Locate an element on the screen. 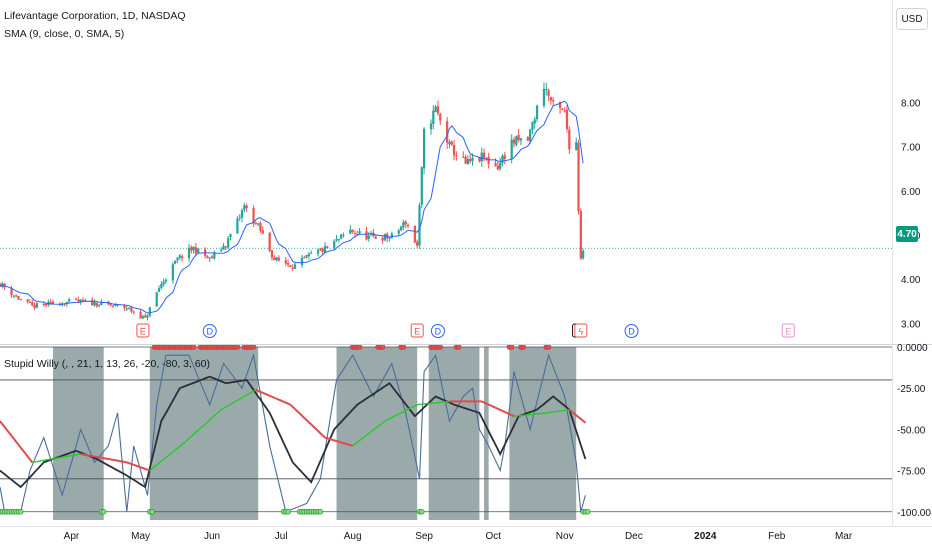 This screenshot has height=550, width=932. top-marker is located at coordinates (403, 347).